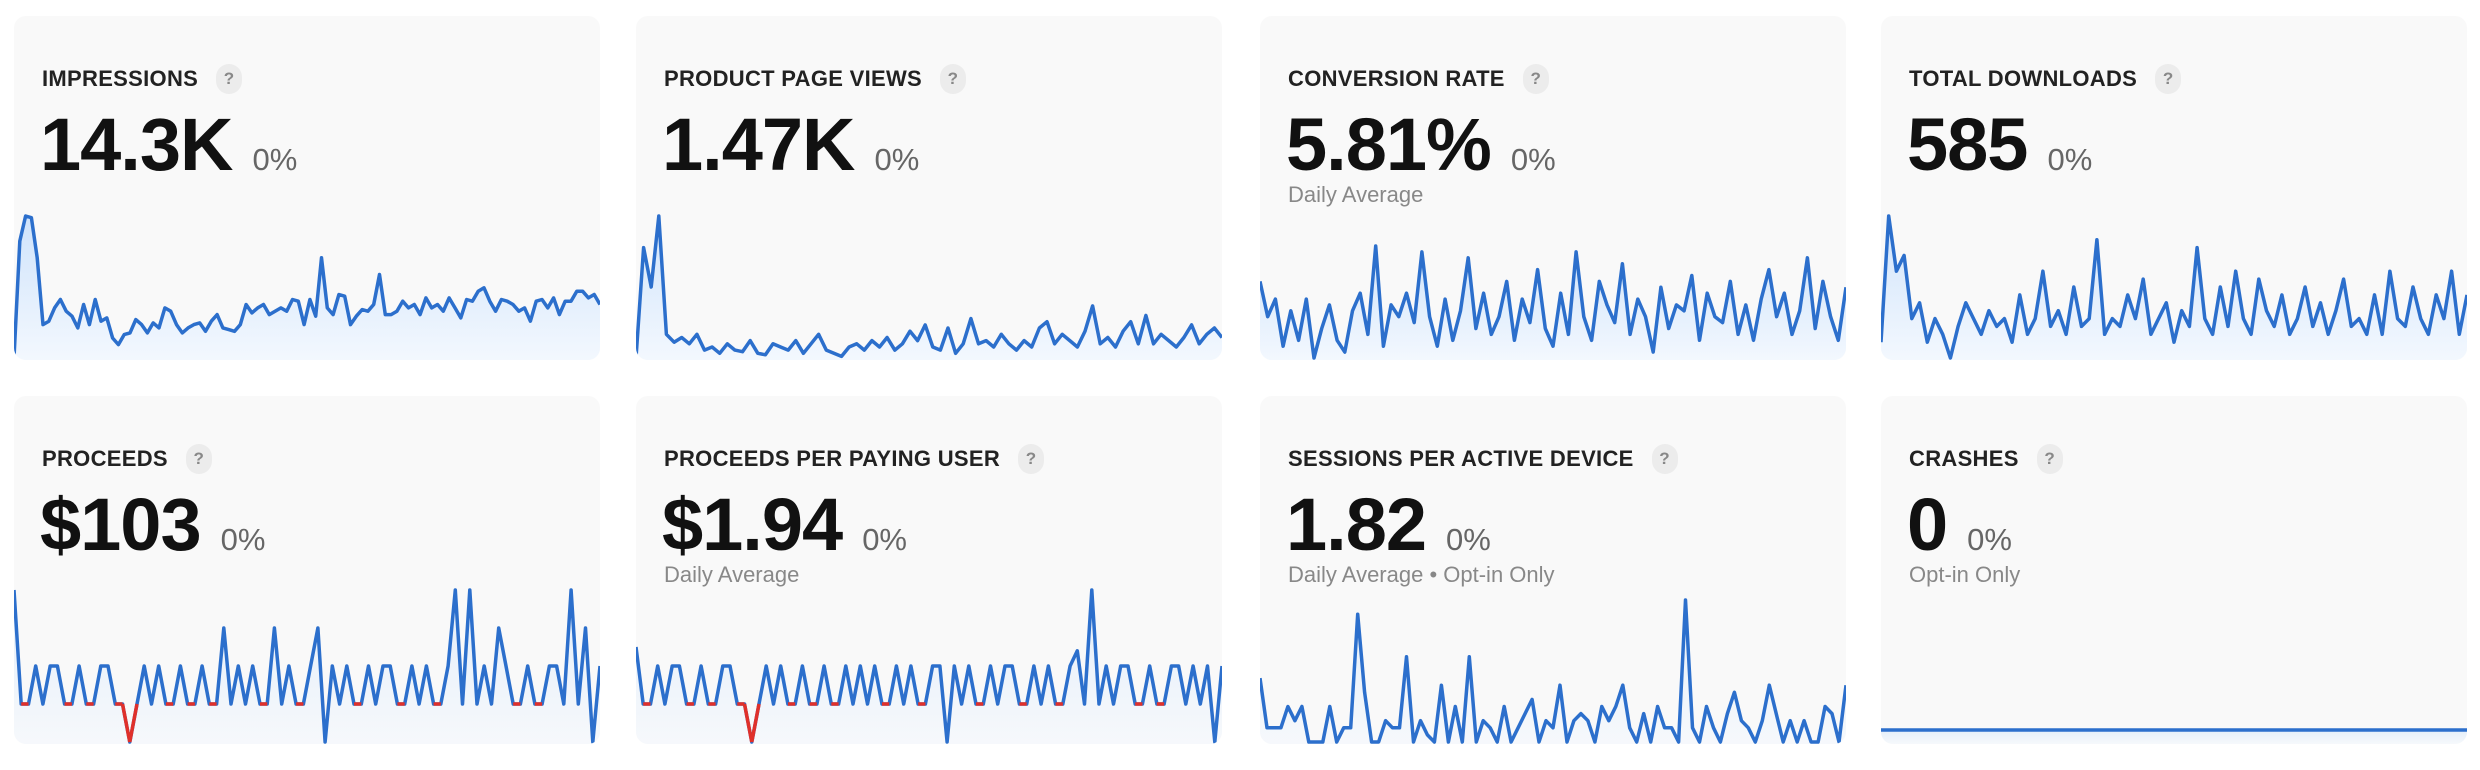 The height and width of the screenshot is (770, 2480). Describe the element at coordinates (1421, 574) in the screenshot. I see `metric-subtitle: Daily Average • Opt-in Only` at that location.